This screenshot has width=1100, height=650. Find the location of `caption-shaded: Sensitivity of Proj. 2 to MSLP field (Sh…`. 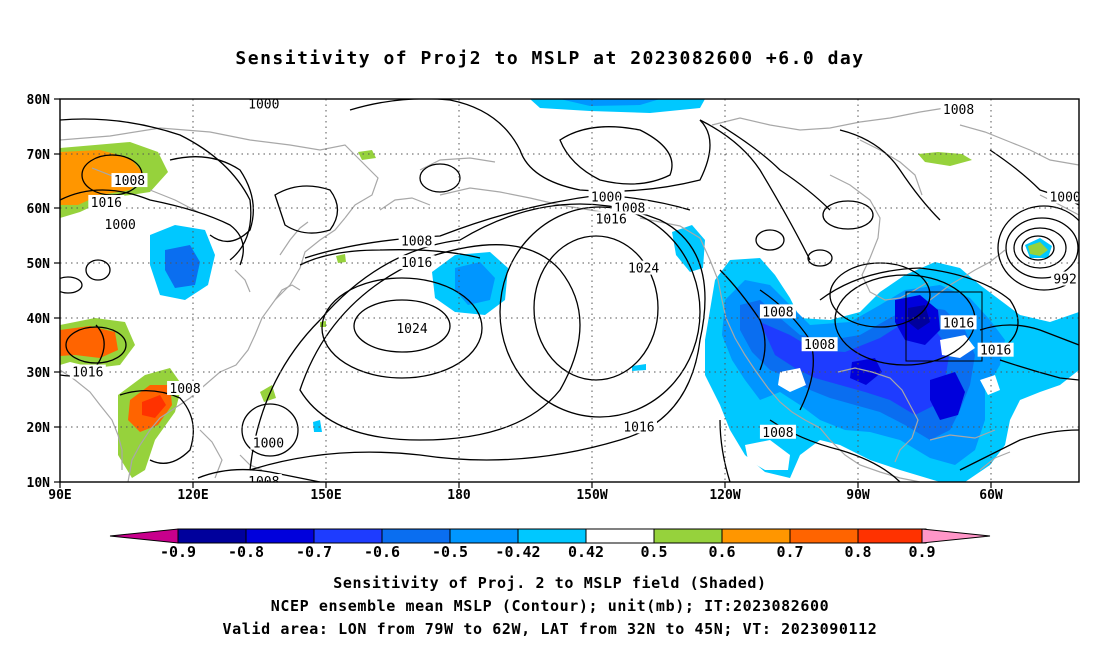

caption-shaded: Sensitivity of Proj. 2 to MSLP field (Sh… is located at coordinates (550, 583).